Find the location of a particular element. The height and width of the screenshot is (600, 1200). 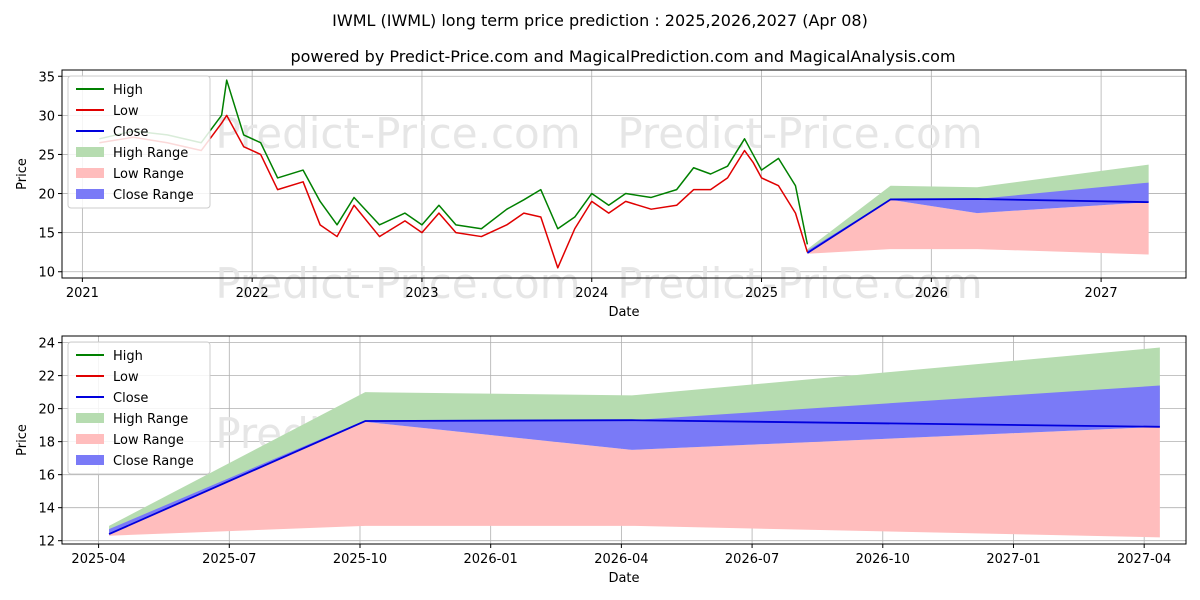

x-tick-label: 2023 is located at coordinates (421, 293).